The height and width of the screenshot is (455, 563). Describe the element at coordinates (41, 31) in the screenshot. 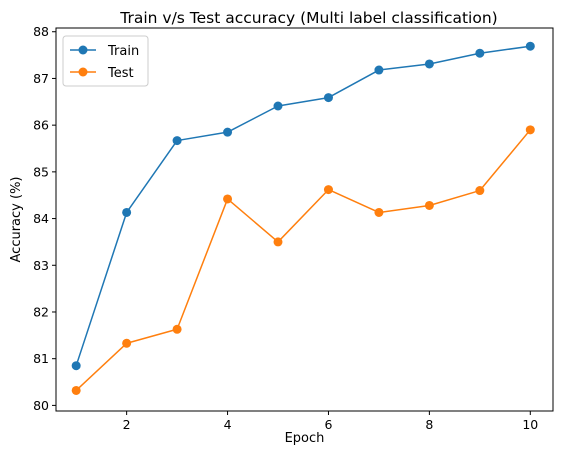

I see `y-tick-label: 88` at that location.